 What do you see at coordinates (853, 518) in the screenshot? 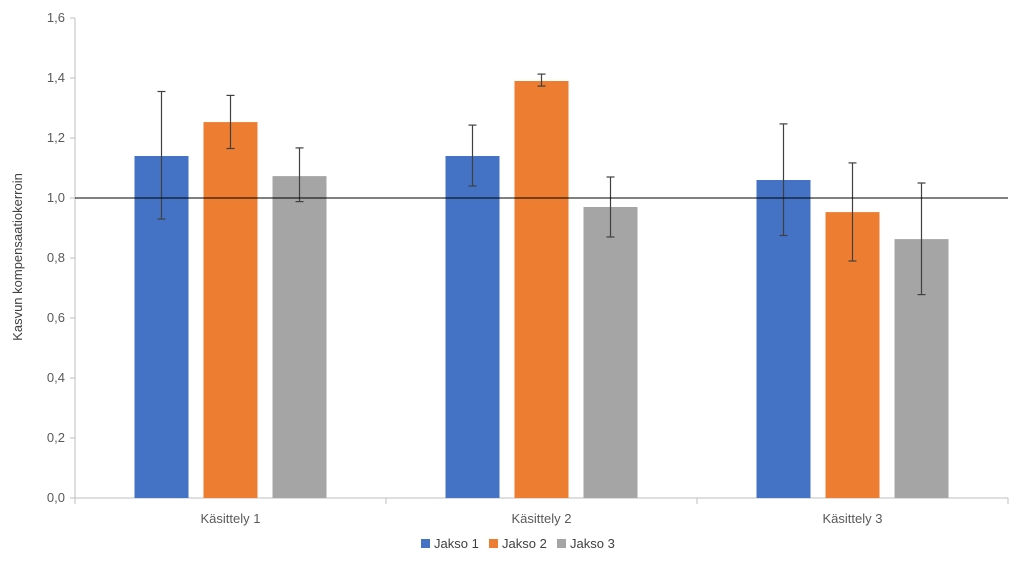
I see `x-category-label: Käsittely 3` at bounding box center [853, 518].